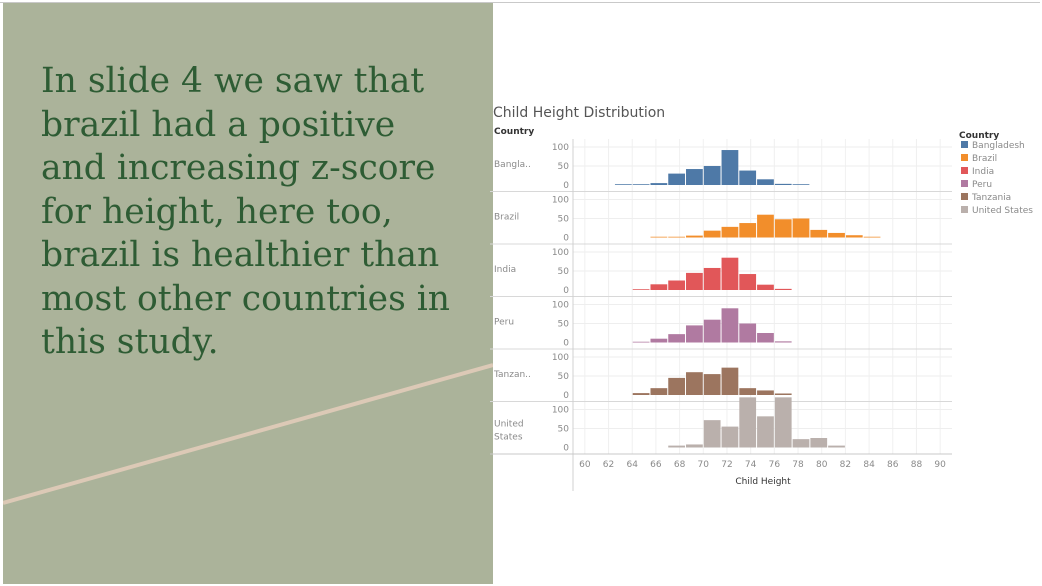 This screenshot has width=1042, height=586. I want to click on row-header: Country, so click(514, 132).